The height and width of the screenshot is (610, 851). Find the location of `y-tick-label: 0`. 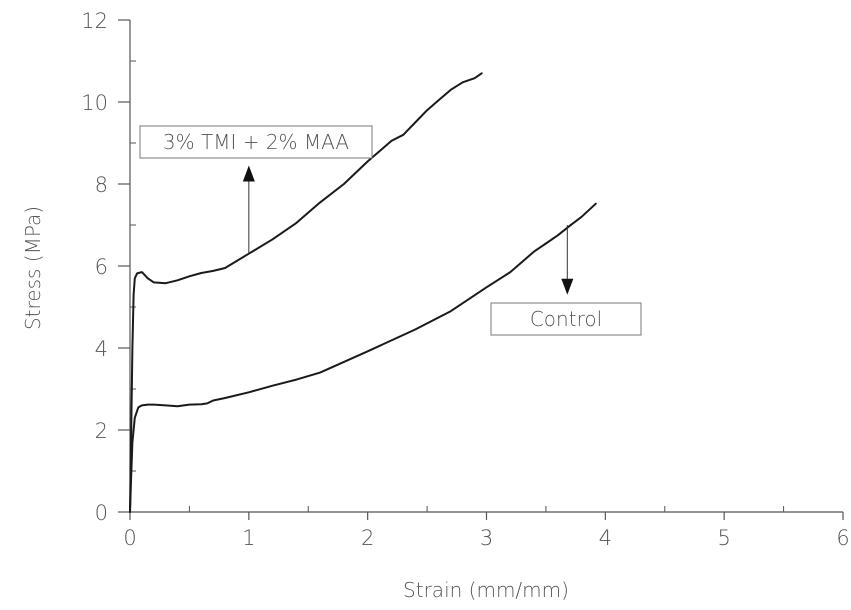

y-tick-label: 0 is located at coordinates (101, 513).